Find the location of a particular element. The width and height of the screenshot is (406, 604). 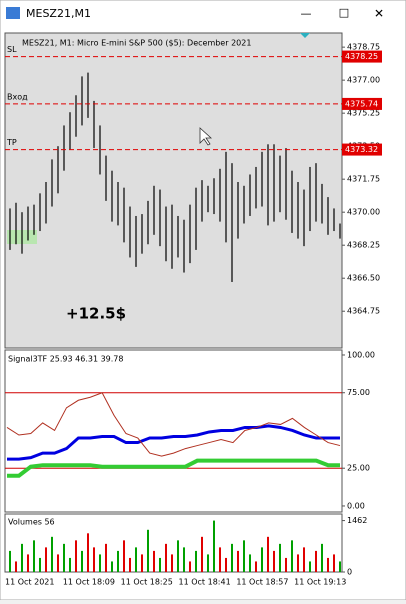

x-tick-label: 11 Oct 18:25 is located at coordinates (147, 582).